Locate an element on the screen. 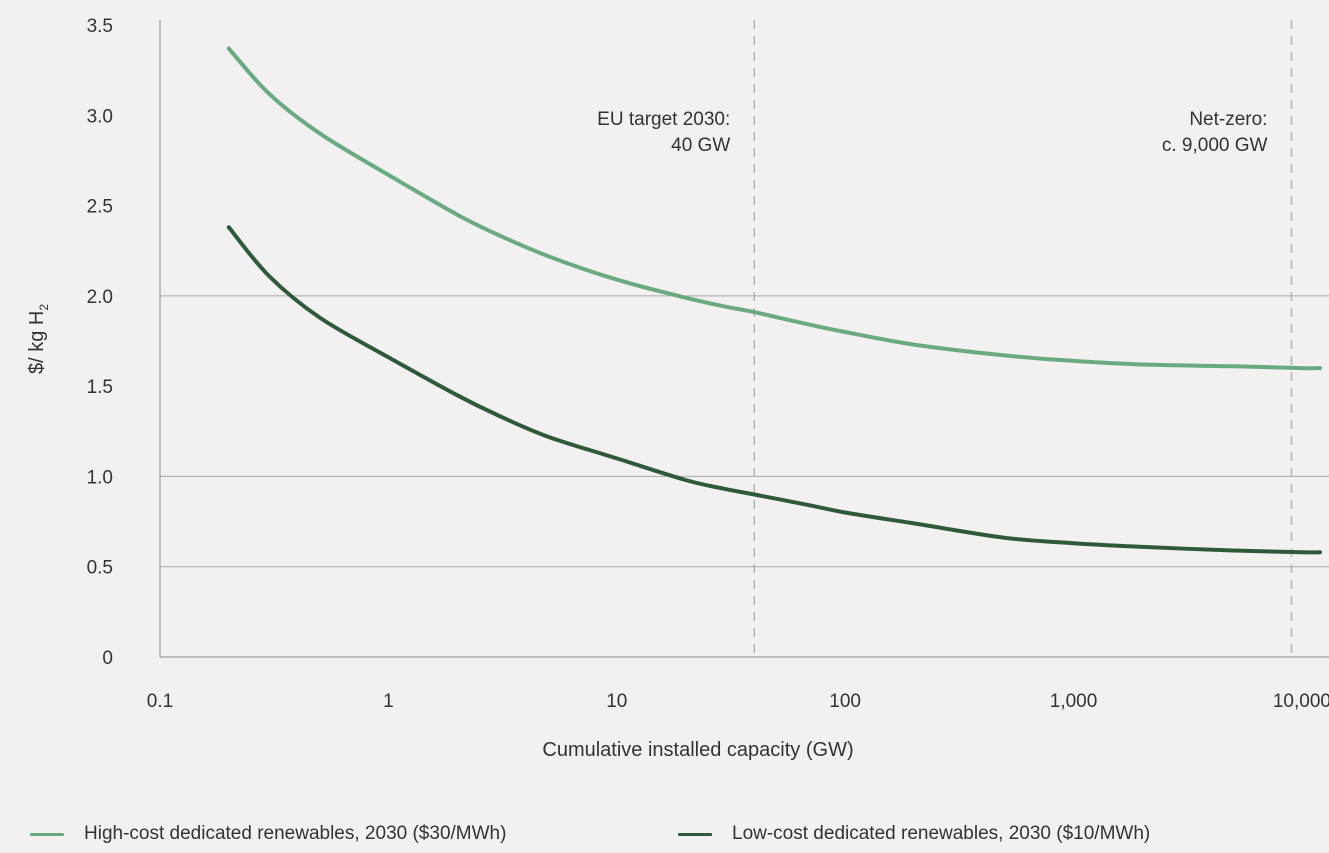  x-tick-label-5: 10,000 is located at coordinates (1301, 701).